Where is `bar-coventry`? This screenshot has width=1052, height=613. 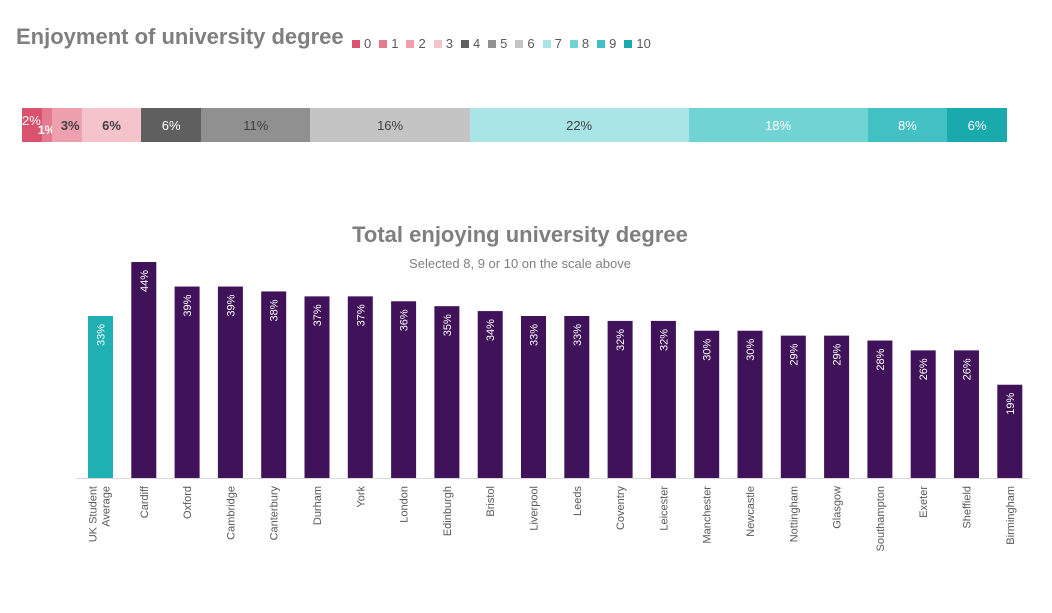 bar-coventry is located at coordinates (620, 399).